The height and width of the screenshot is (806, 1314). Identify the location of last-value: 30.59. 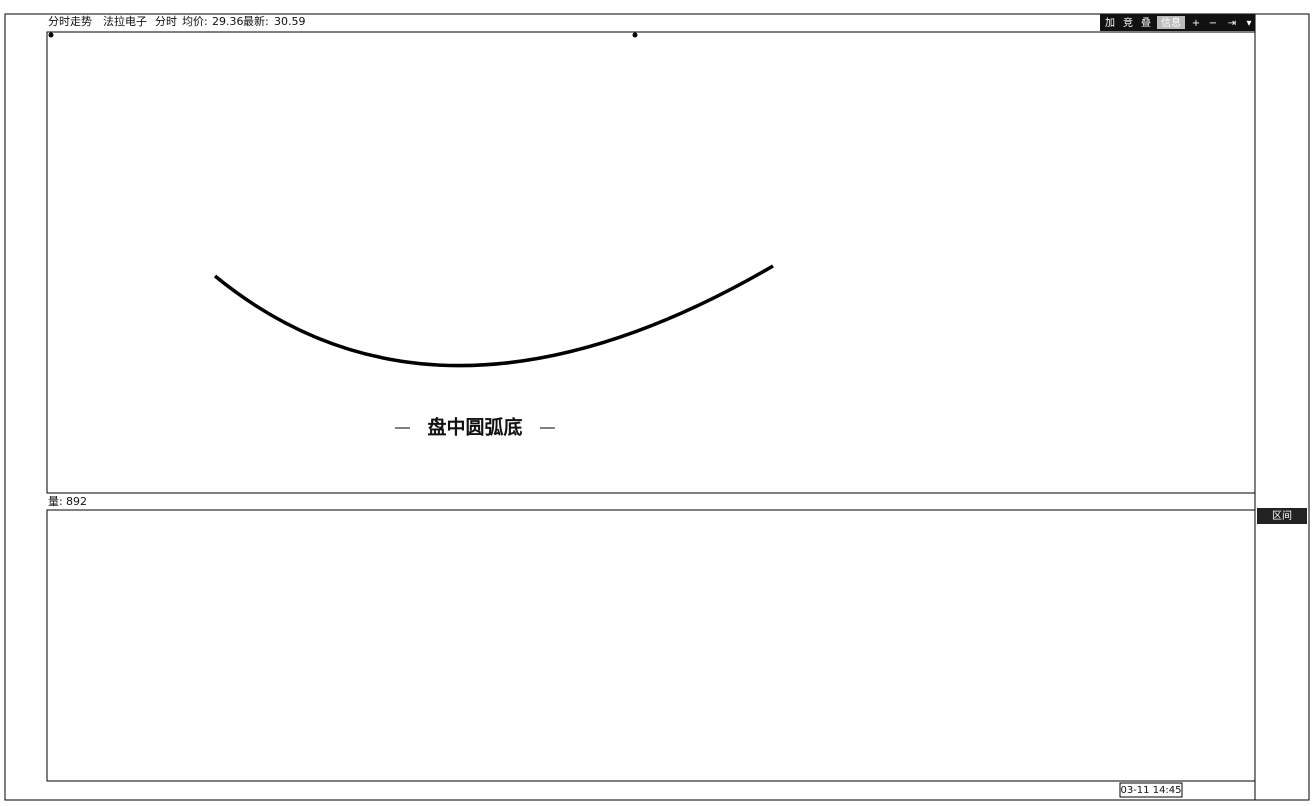
(290, 21).